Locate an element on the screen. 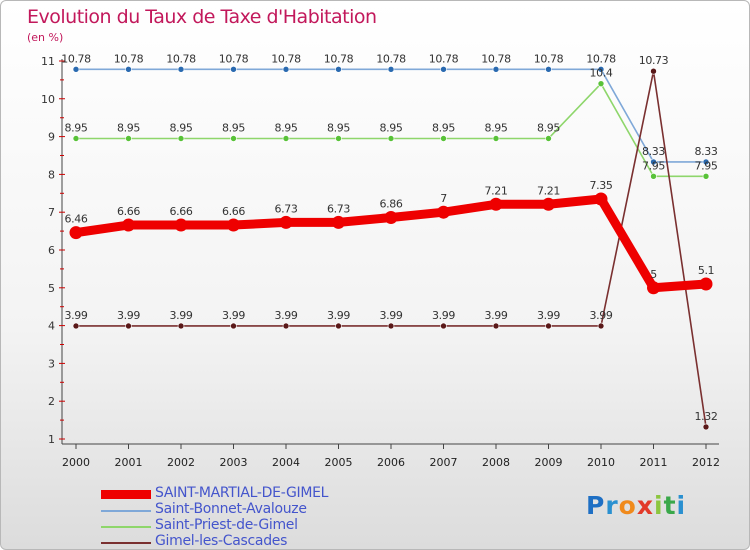  y-tick-label: 7 is located at coordinates (51, 212).